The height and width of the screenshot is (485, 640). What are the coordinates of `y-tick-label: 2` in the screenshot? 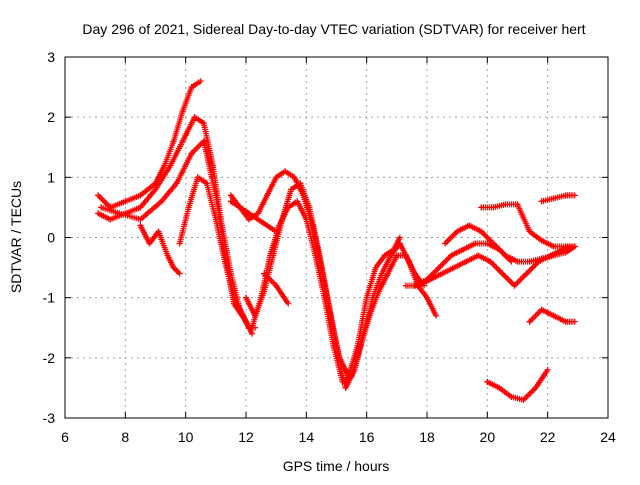 It's located at (51, 117).